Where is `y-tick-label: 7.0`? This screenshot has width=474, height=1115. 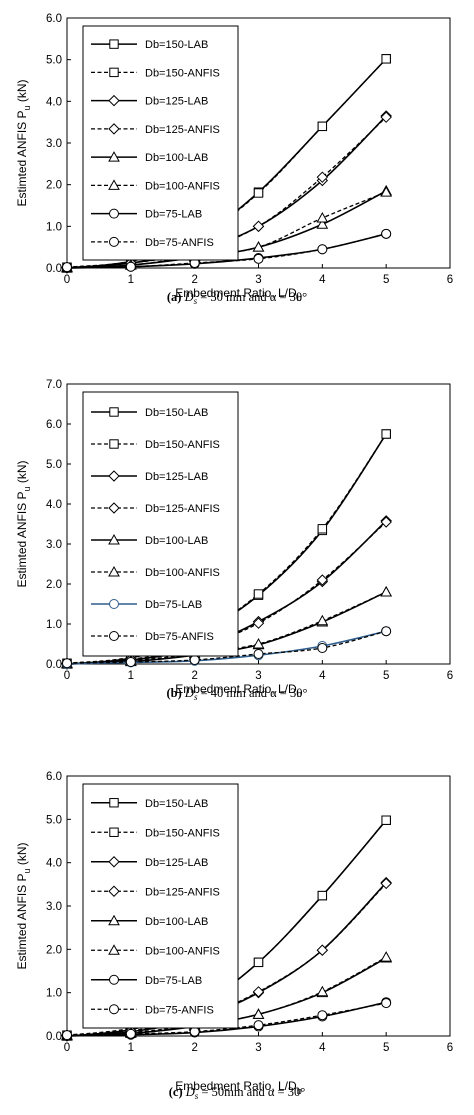
y-tick-label: 7.0 is located at coordinates (54, 385).